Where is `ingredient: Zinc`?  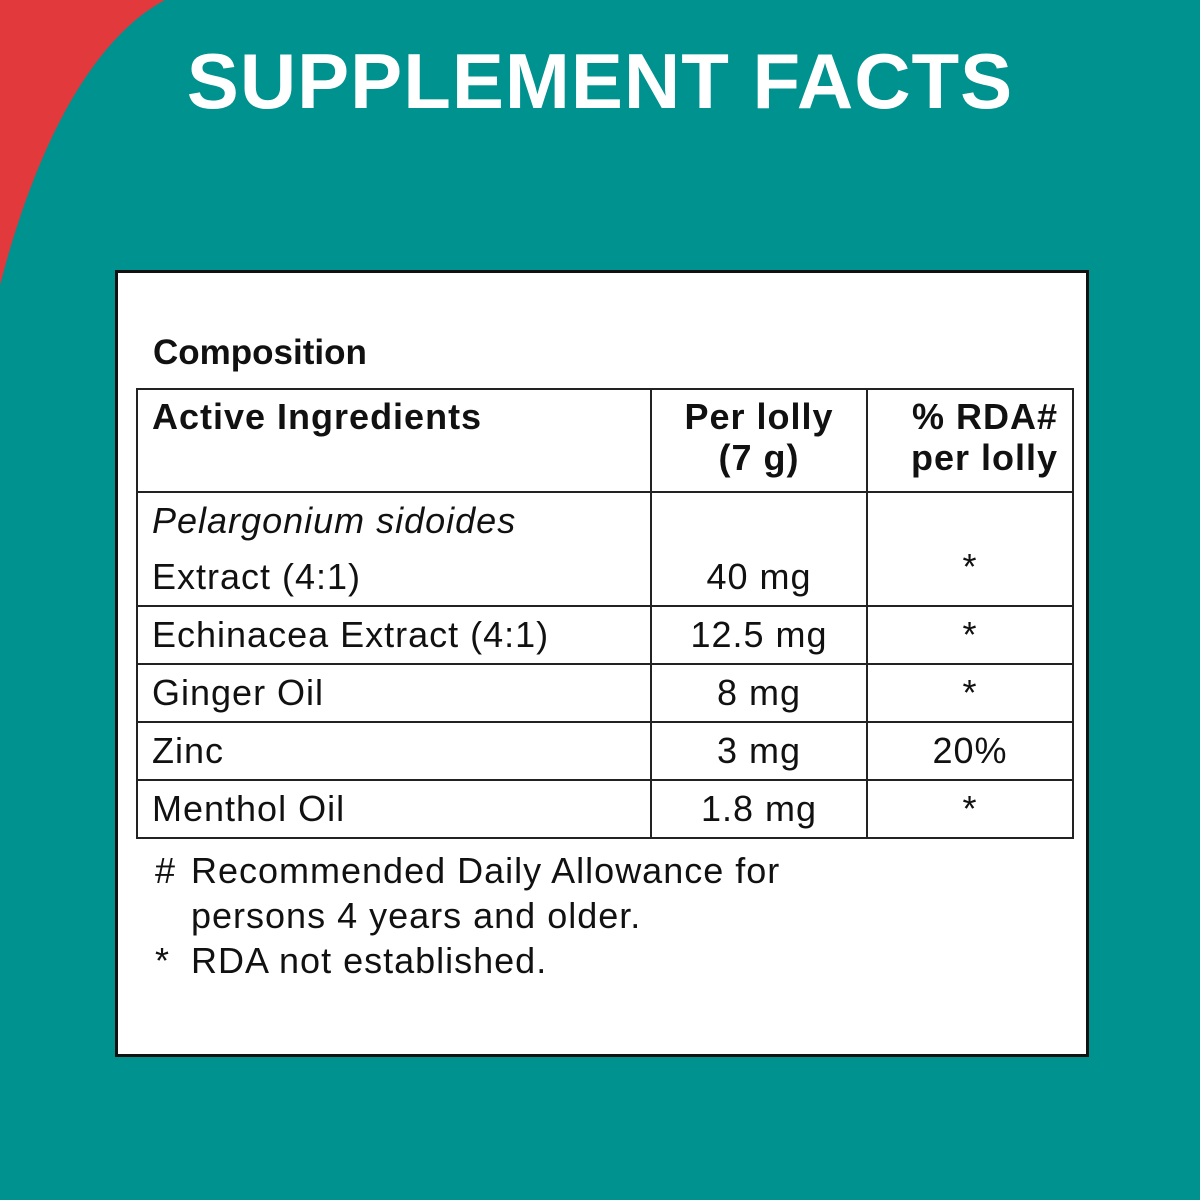
ingredient: Zinc is located at coordinates (394, 751).